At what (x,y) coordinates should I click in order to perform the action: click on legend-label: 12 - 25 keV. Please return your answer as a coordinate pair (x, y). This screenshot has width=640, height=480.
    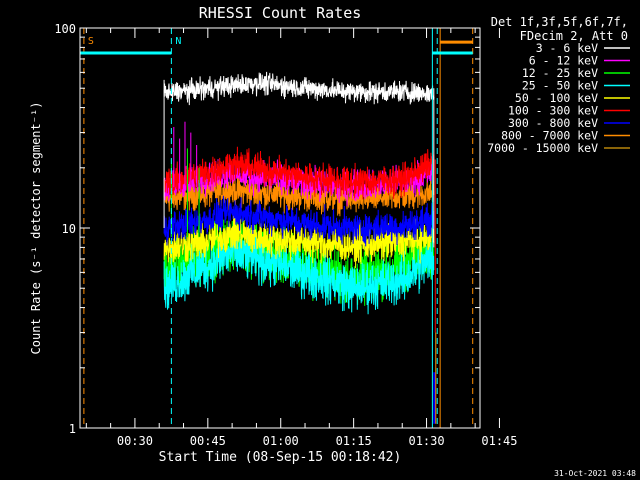
    Looking at the image, I should click on (560, 73).